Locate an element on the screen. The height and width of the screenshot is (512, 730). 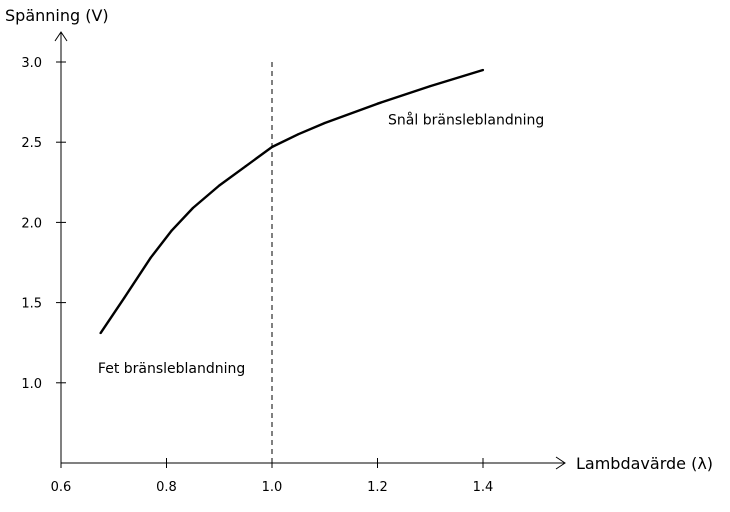
x-tick-label: 0.6 is located at coordinates (61, 487).